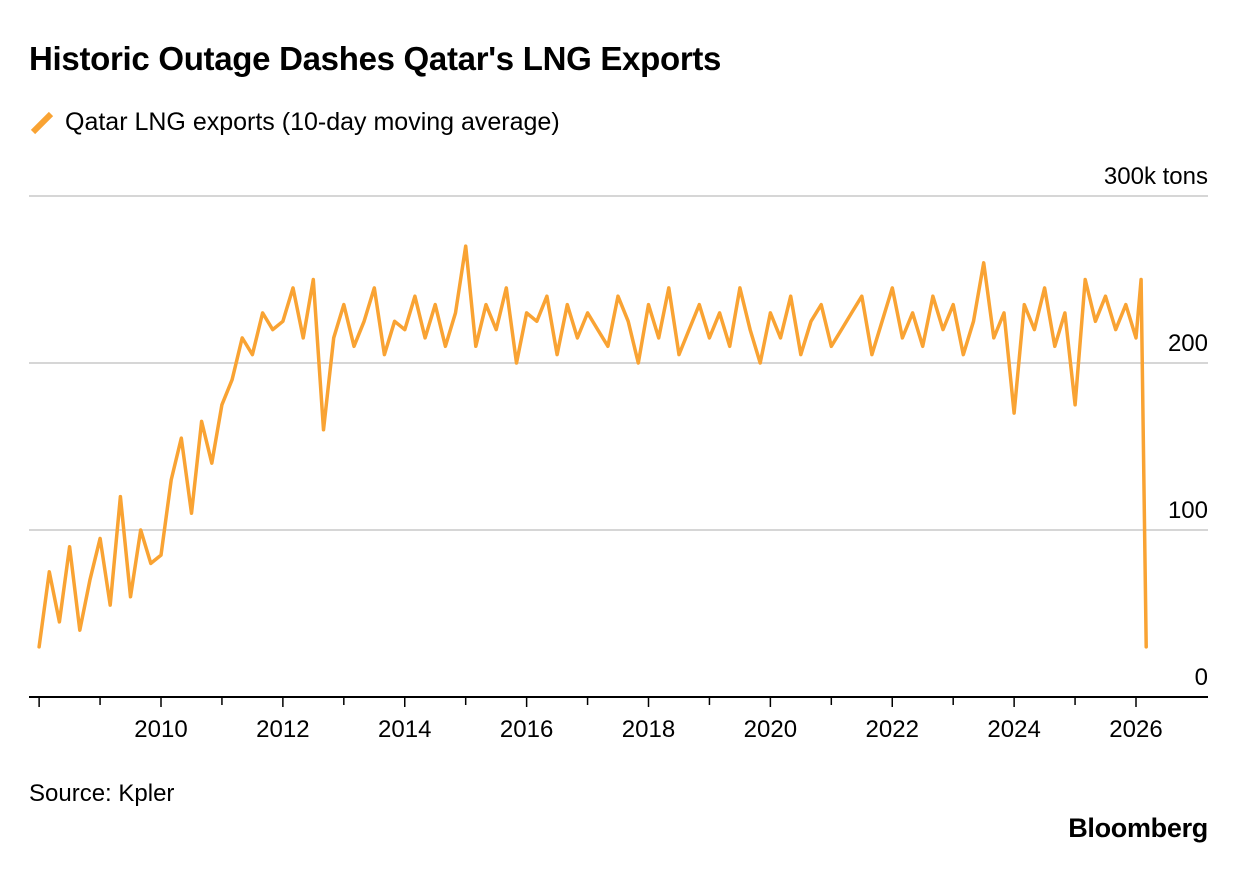  I want to click on x-tick-label: 2014, so click(404, 729).